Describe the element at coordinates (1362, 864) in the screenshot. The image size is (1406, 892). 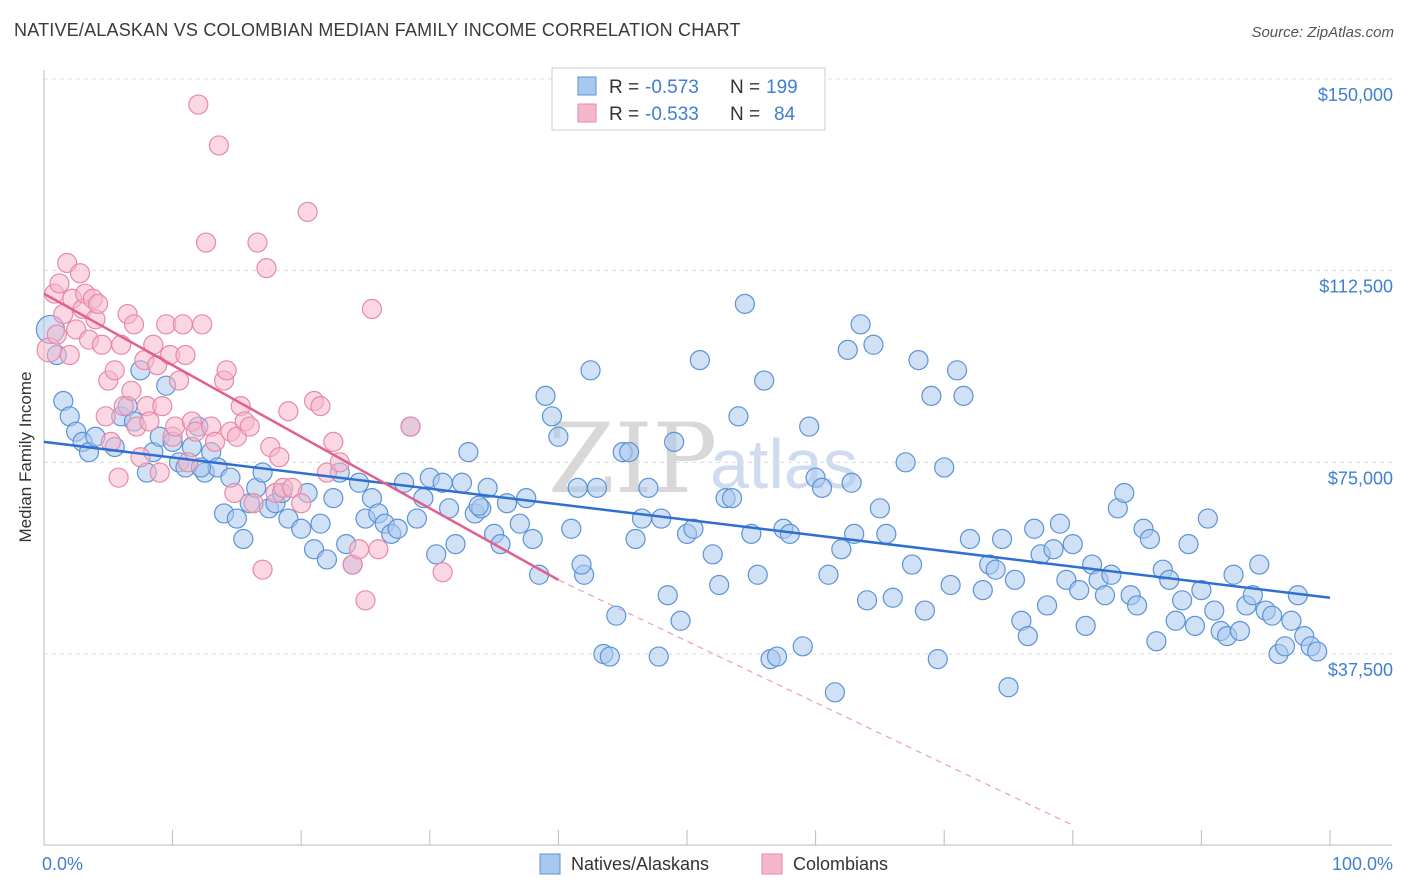
I see `x-tick-label-max: 100.0%` at that location.